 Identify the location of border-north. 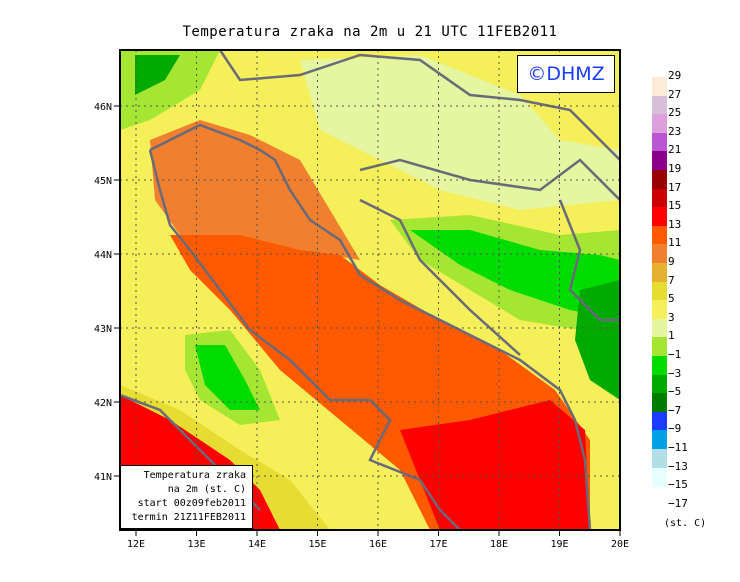
(419, 105).